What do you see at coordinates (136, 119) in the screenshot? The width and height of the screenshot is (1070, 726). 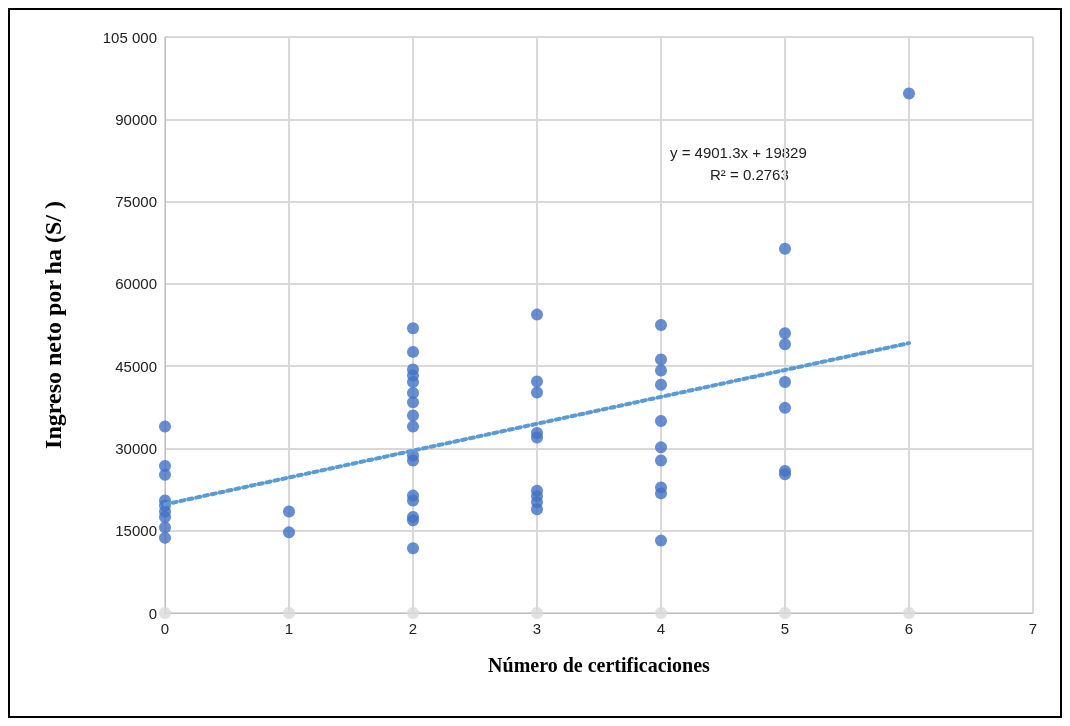 I see `y-tick-label: 90000` at bounding box center [136, 119].